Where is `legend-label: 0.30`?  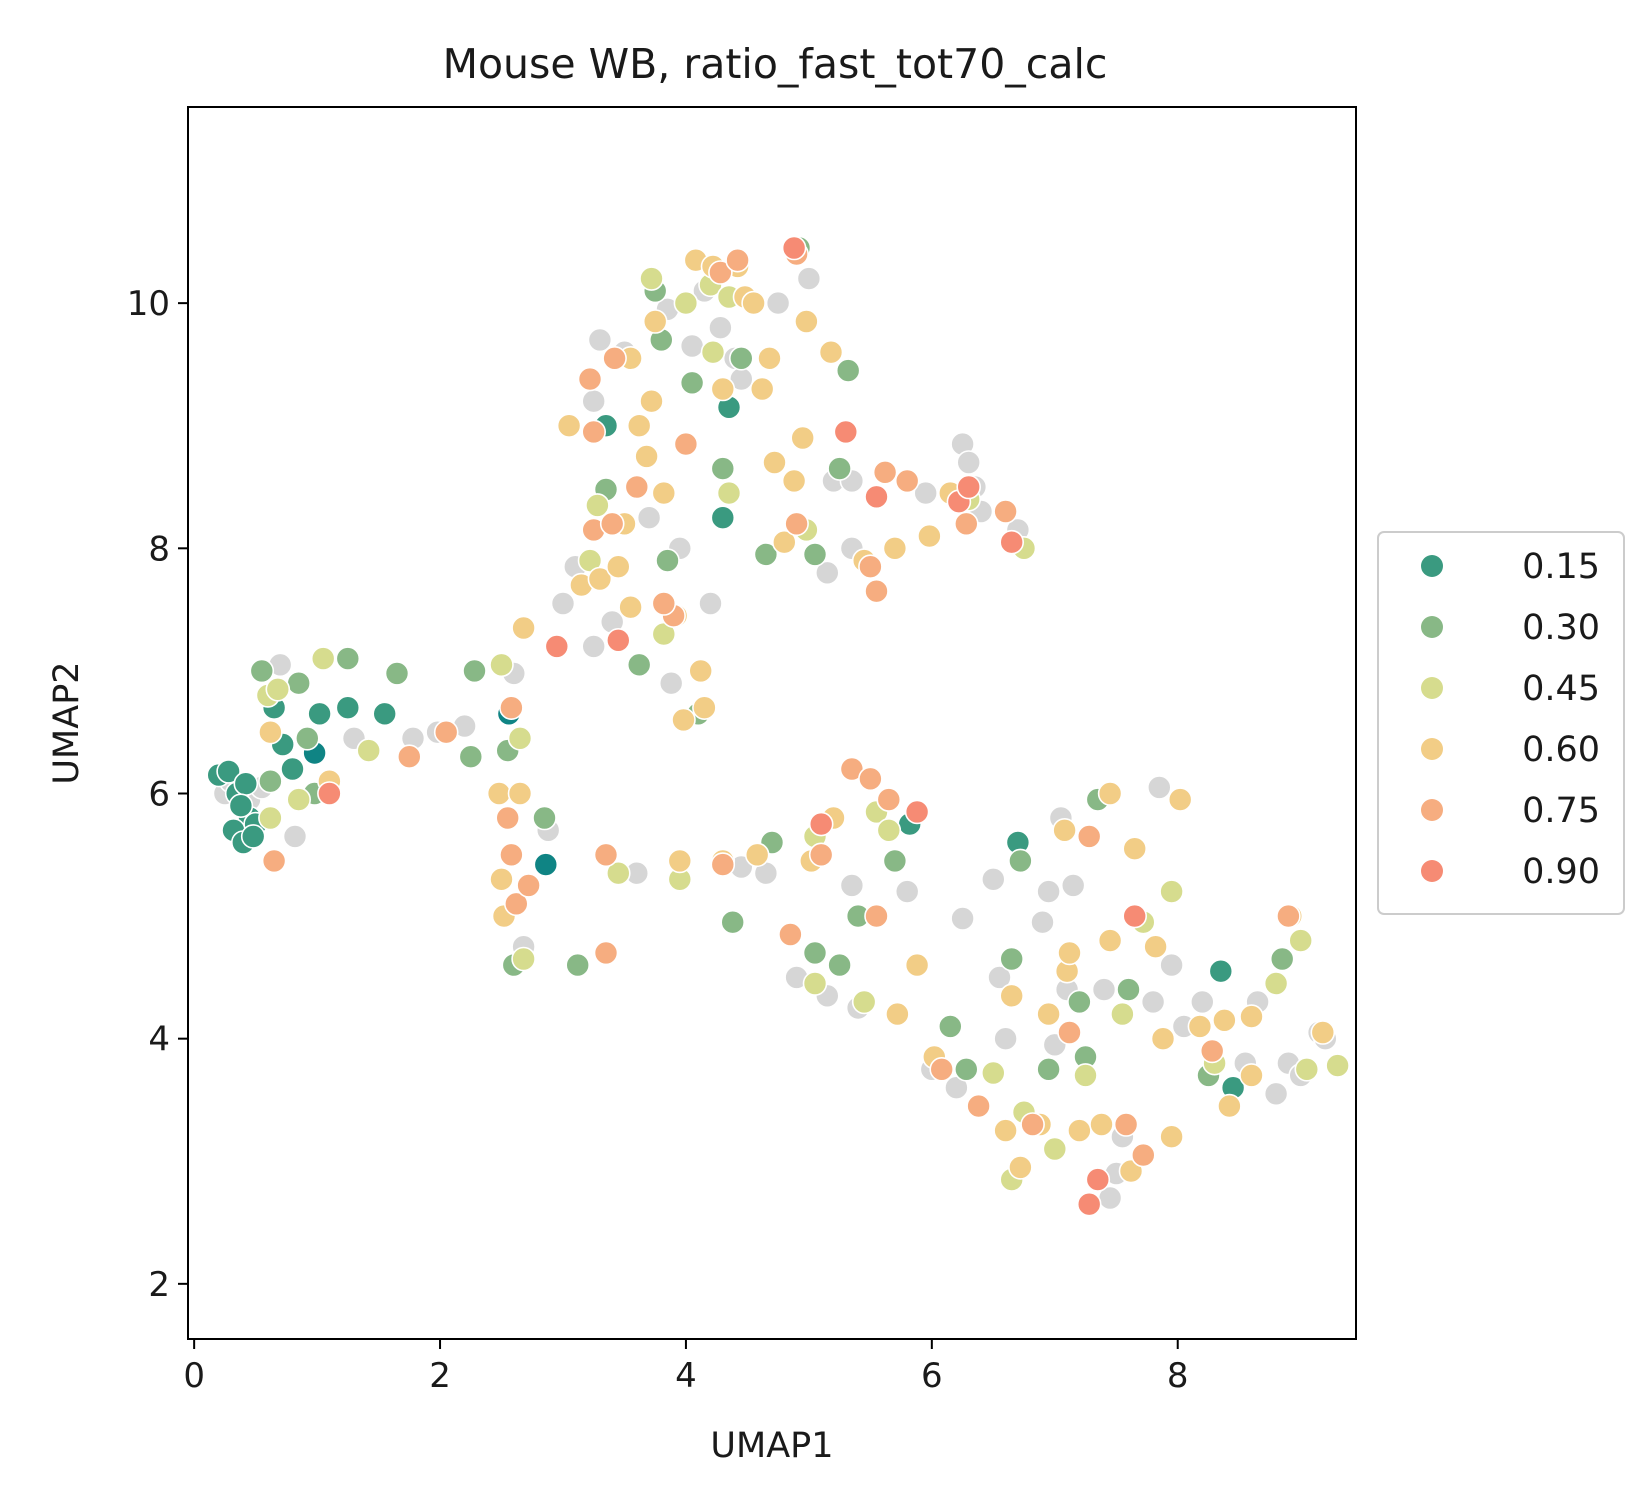
legend-label: 0.30 is located at coordinates (1561, 628).